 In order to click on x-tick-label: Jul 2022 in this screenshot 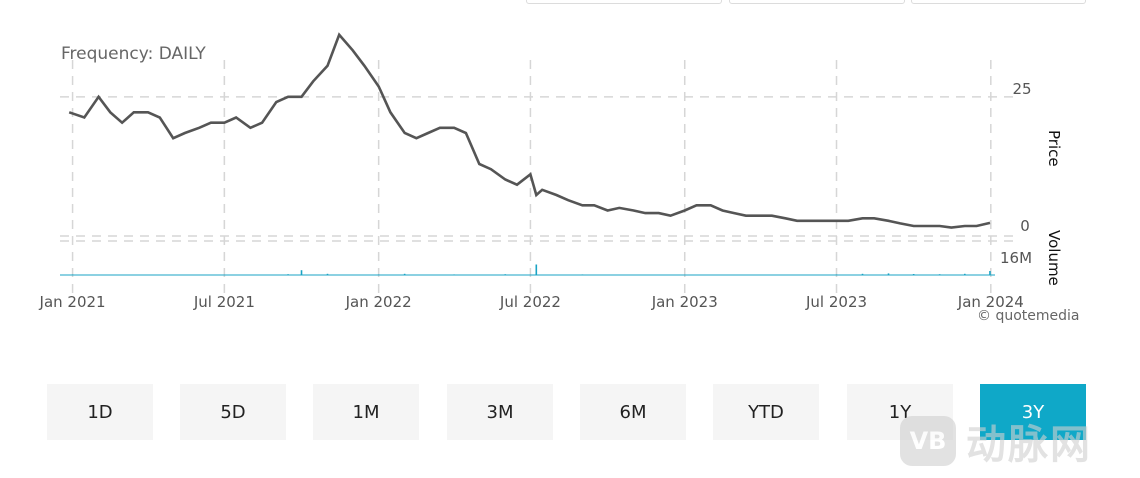, I will do `click(530, 302)`.